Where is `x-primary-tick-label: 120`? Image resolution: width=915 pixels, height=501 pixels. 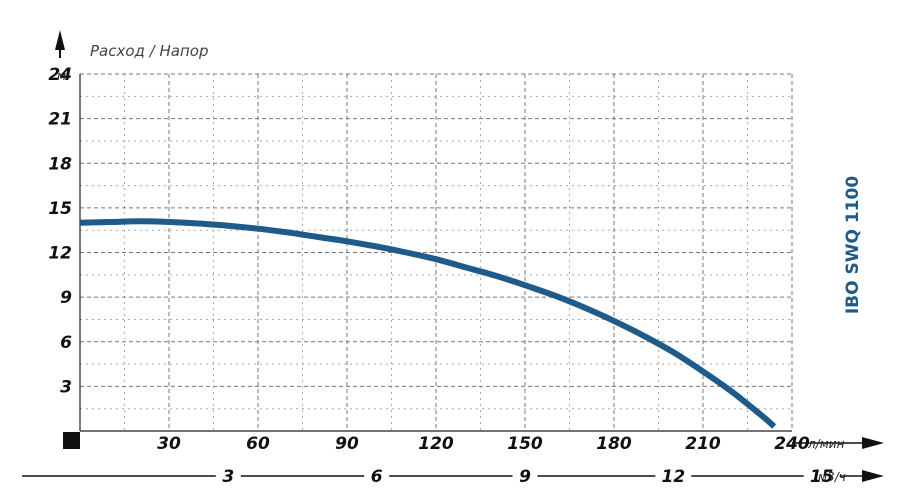
x-primary-tick-label: 120 is located at coordinates (436, 444).